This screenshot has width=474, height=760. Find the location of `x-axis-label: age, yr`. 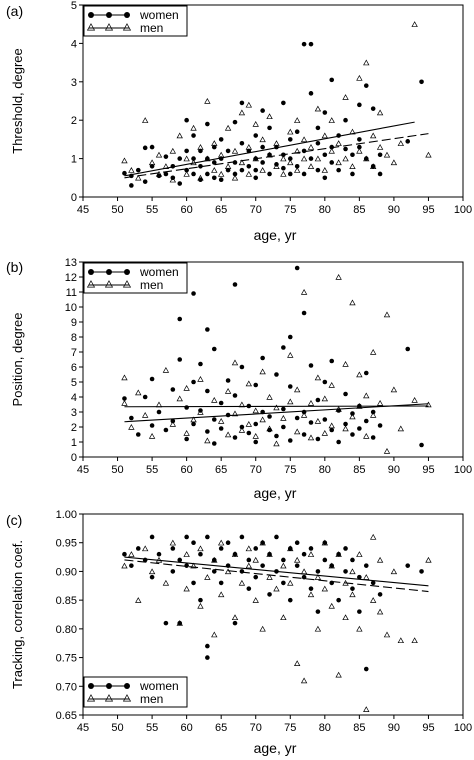

x-axis-label: age, yr is located at coordinates (275, 493).